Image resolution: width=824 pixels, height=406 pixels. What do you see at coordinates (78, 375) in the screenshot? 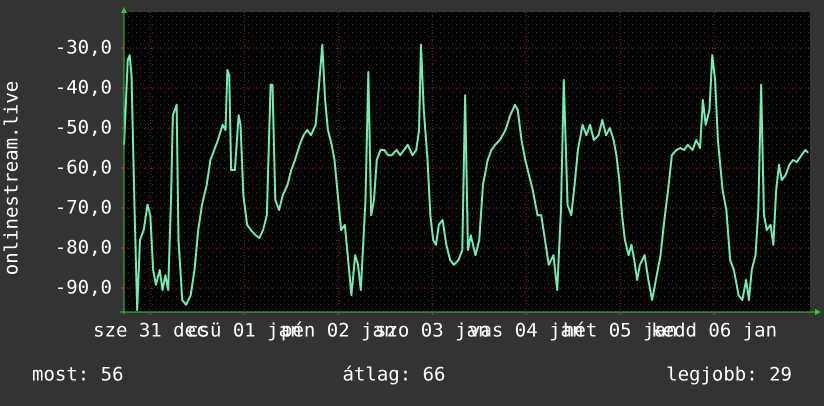
I see `stat-current: most: 56` at bounding box center [78, 375].